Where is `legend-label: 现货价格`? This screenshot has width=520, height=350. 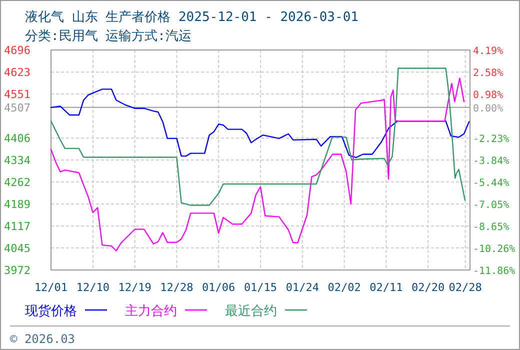 legend-label: 现货价格 is located at coordinates (51, 311).